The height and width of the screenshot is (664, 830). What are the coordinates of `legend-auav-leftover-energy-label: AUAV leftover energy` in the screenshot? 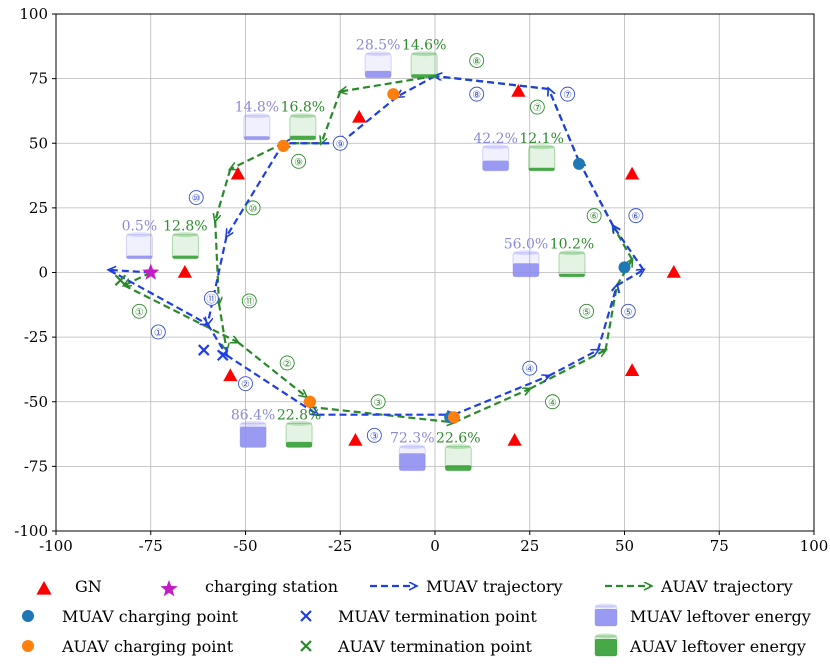 It's located at (717, 646).